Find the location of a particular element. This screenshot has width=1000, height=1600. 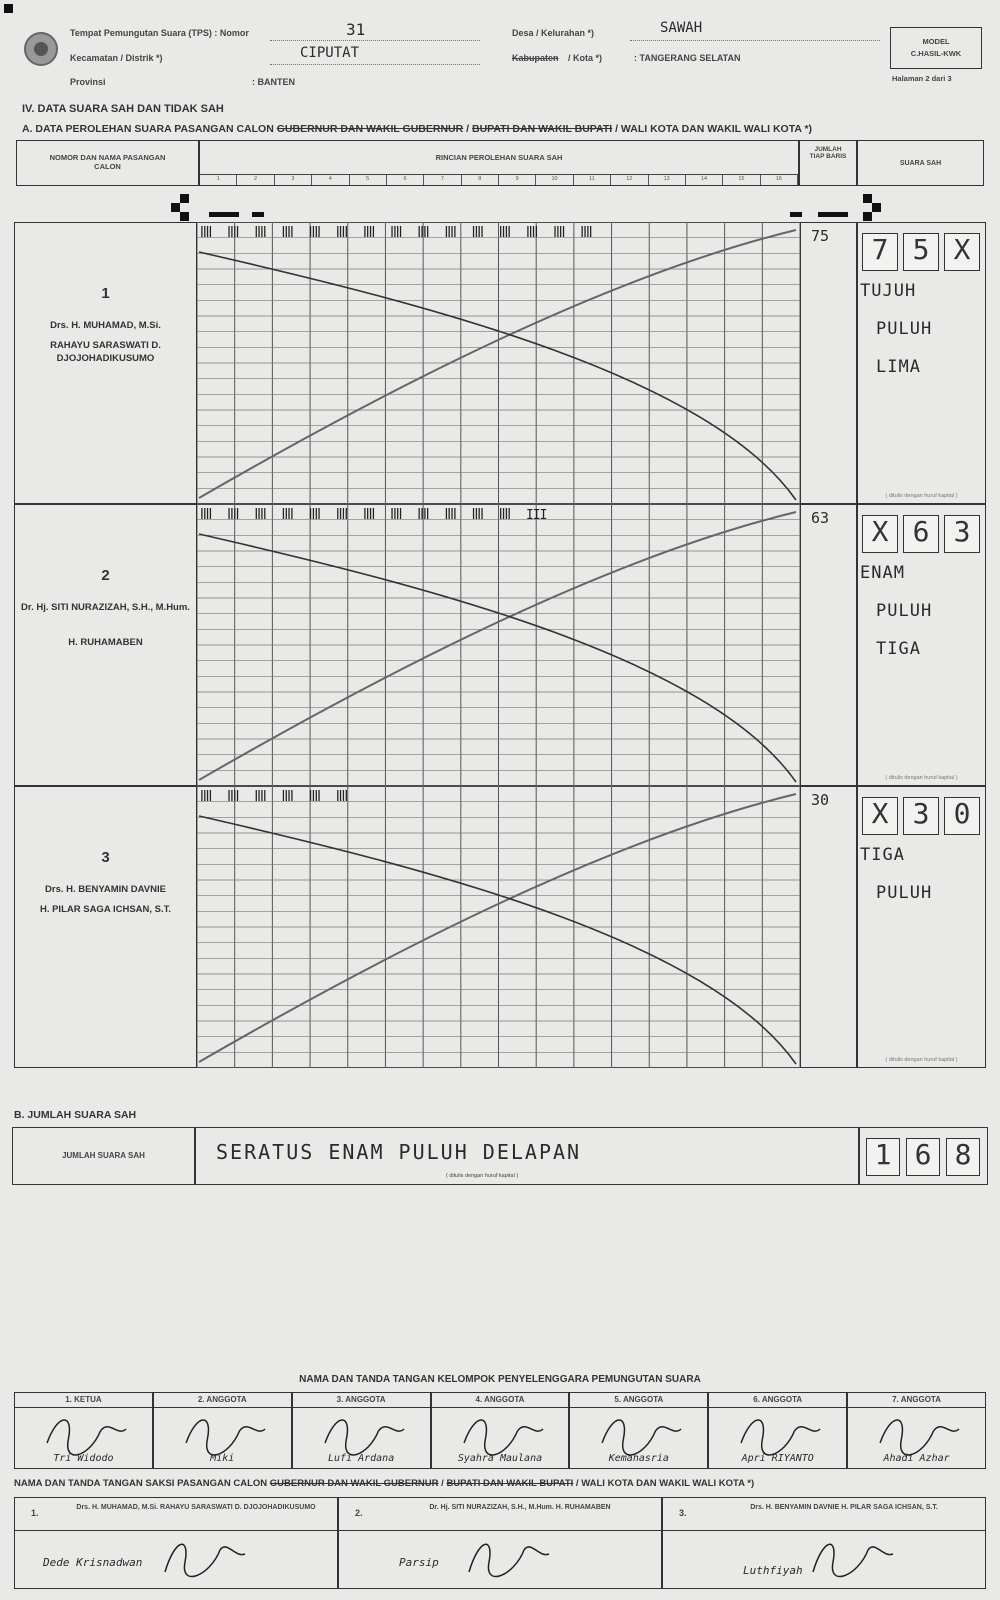

header-subnumber: 8 is located at coordinates (480, 180).